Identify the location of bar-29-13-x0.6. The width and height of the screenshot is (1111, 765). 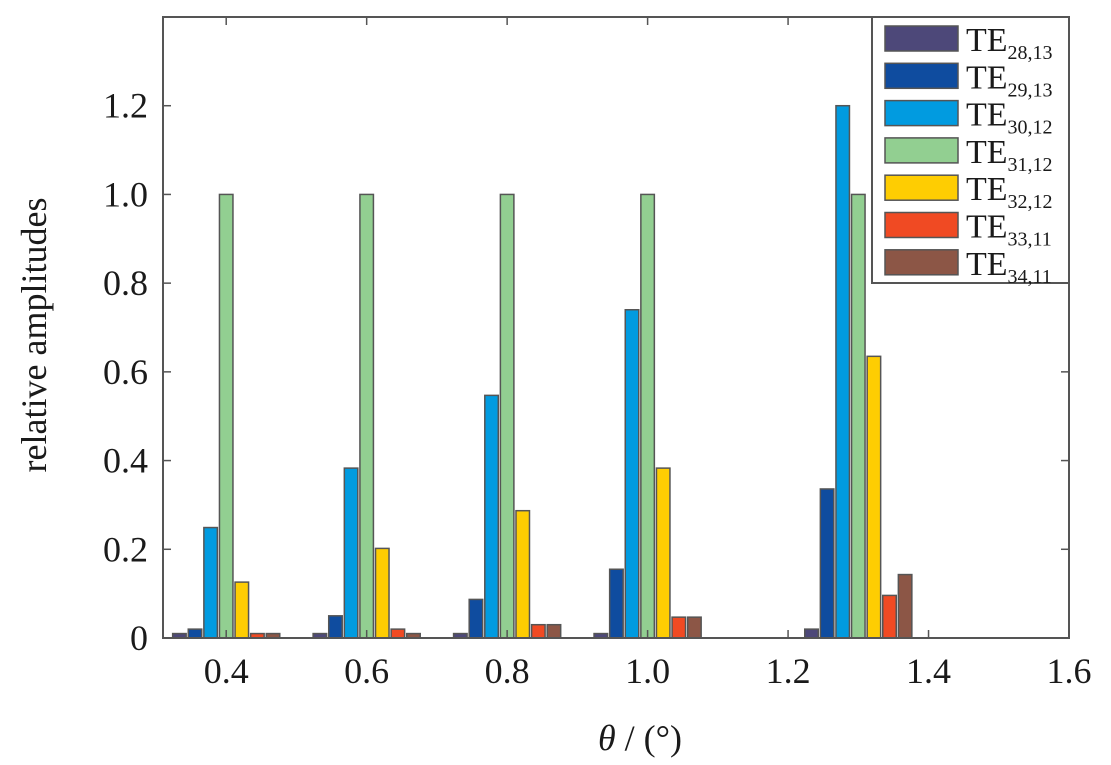
(335, 627).